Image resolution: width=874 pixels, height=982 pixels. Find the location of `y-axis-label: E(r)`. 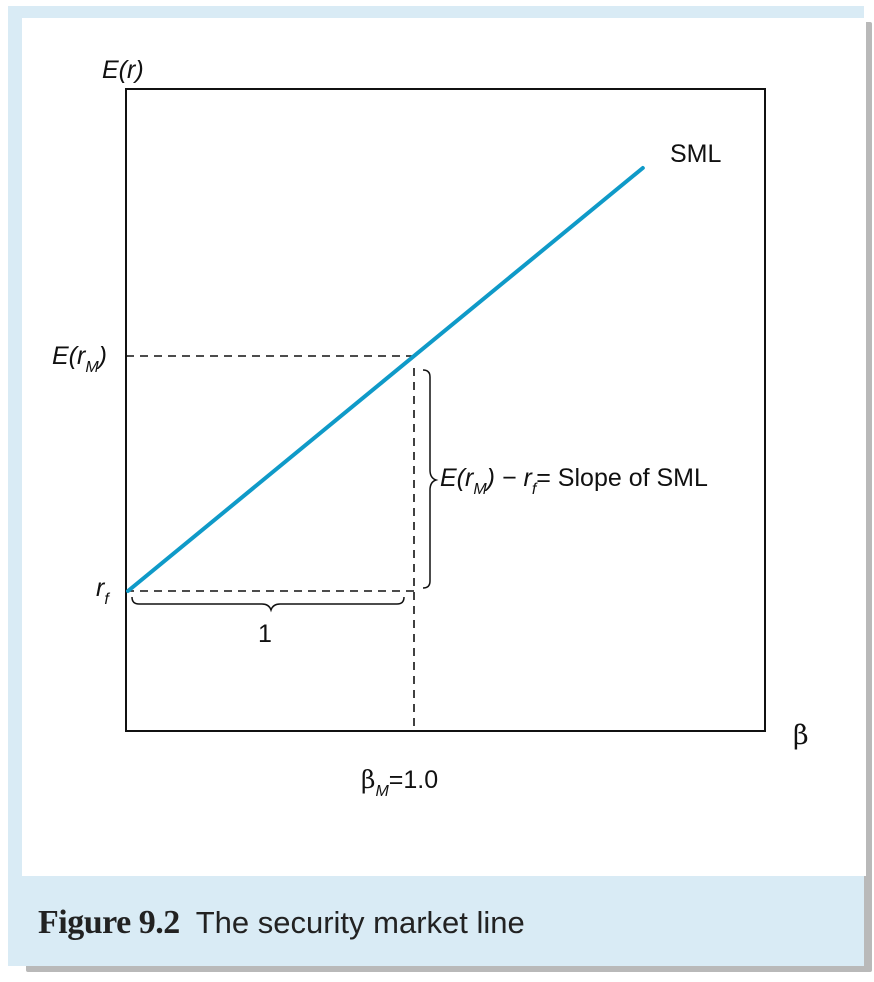

y-axis-label: E(r) is located at coordinates (123, 70).